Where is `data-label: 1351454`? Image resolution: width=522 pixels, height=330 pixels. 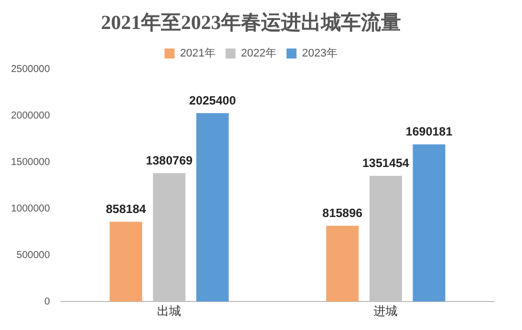 data-label: 1351454 is located at coordinates (386, 163).